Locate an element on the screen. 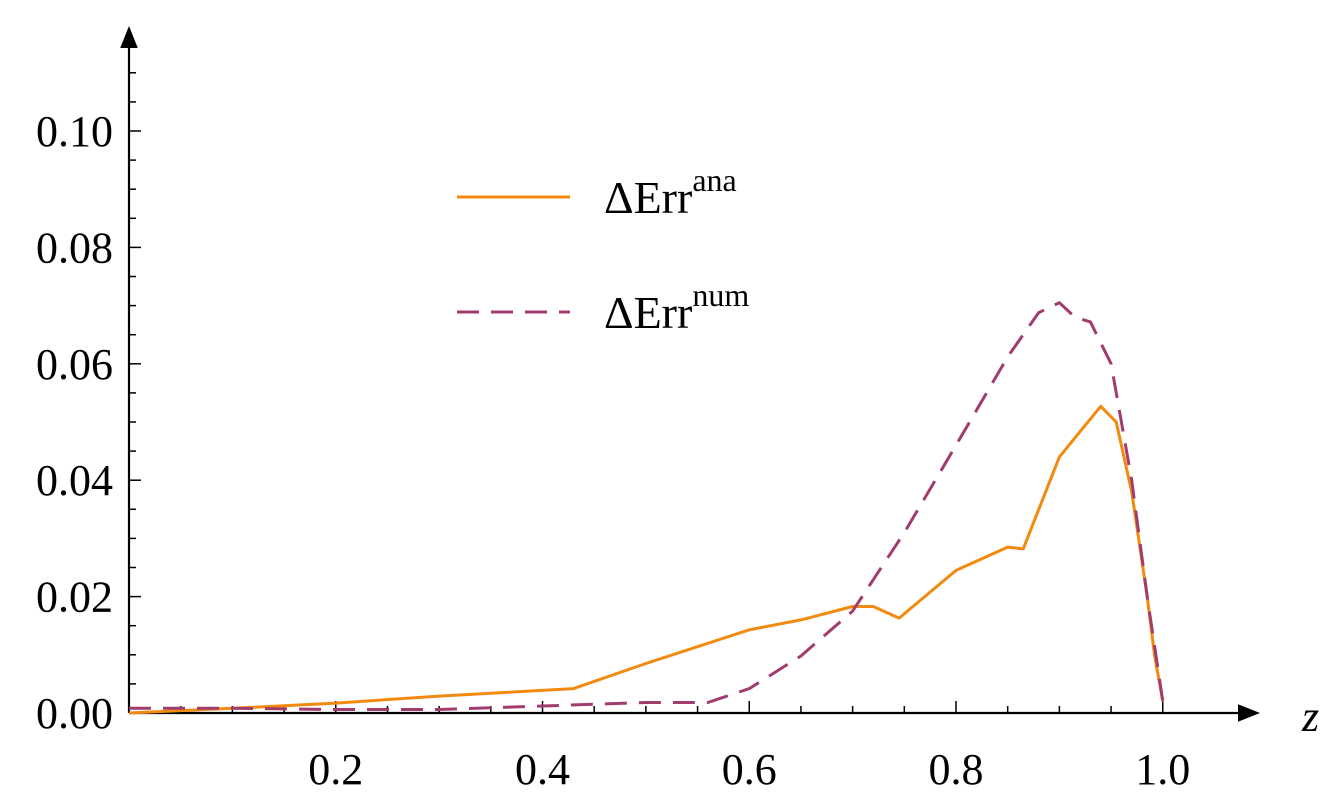 This screenshot has width=1344, height=804. legend-label-num: ΔErrnum is located at coordinates (676, 307).